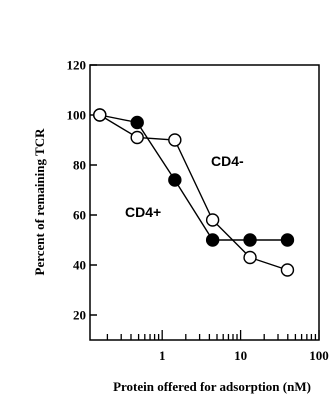  Describe the element at coordinates (212, 386) in the screenshot. I see `x-axis-title: Protein offered for adsorption (nM)` at that location.